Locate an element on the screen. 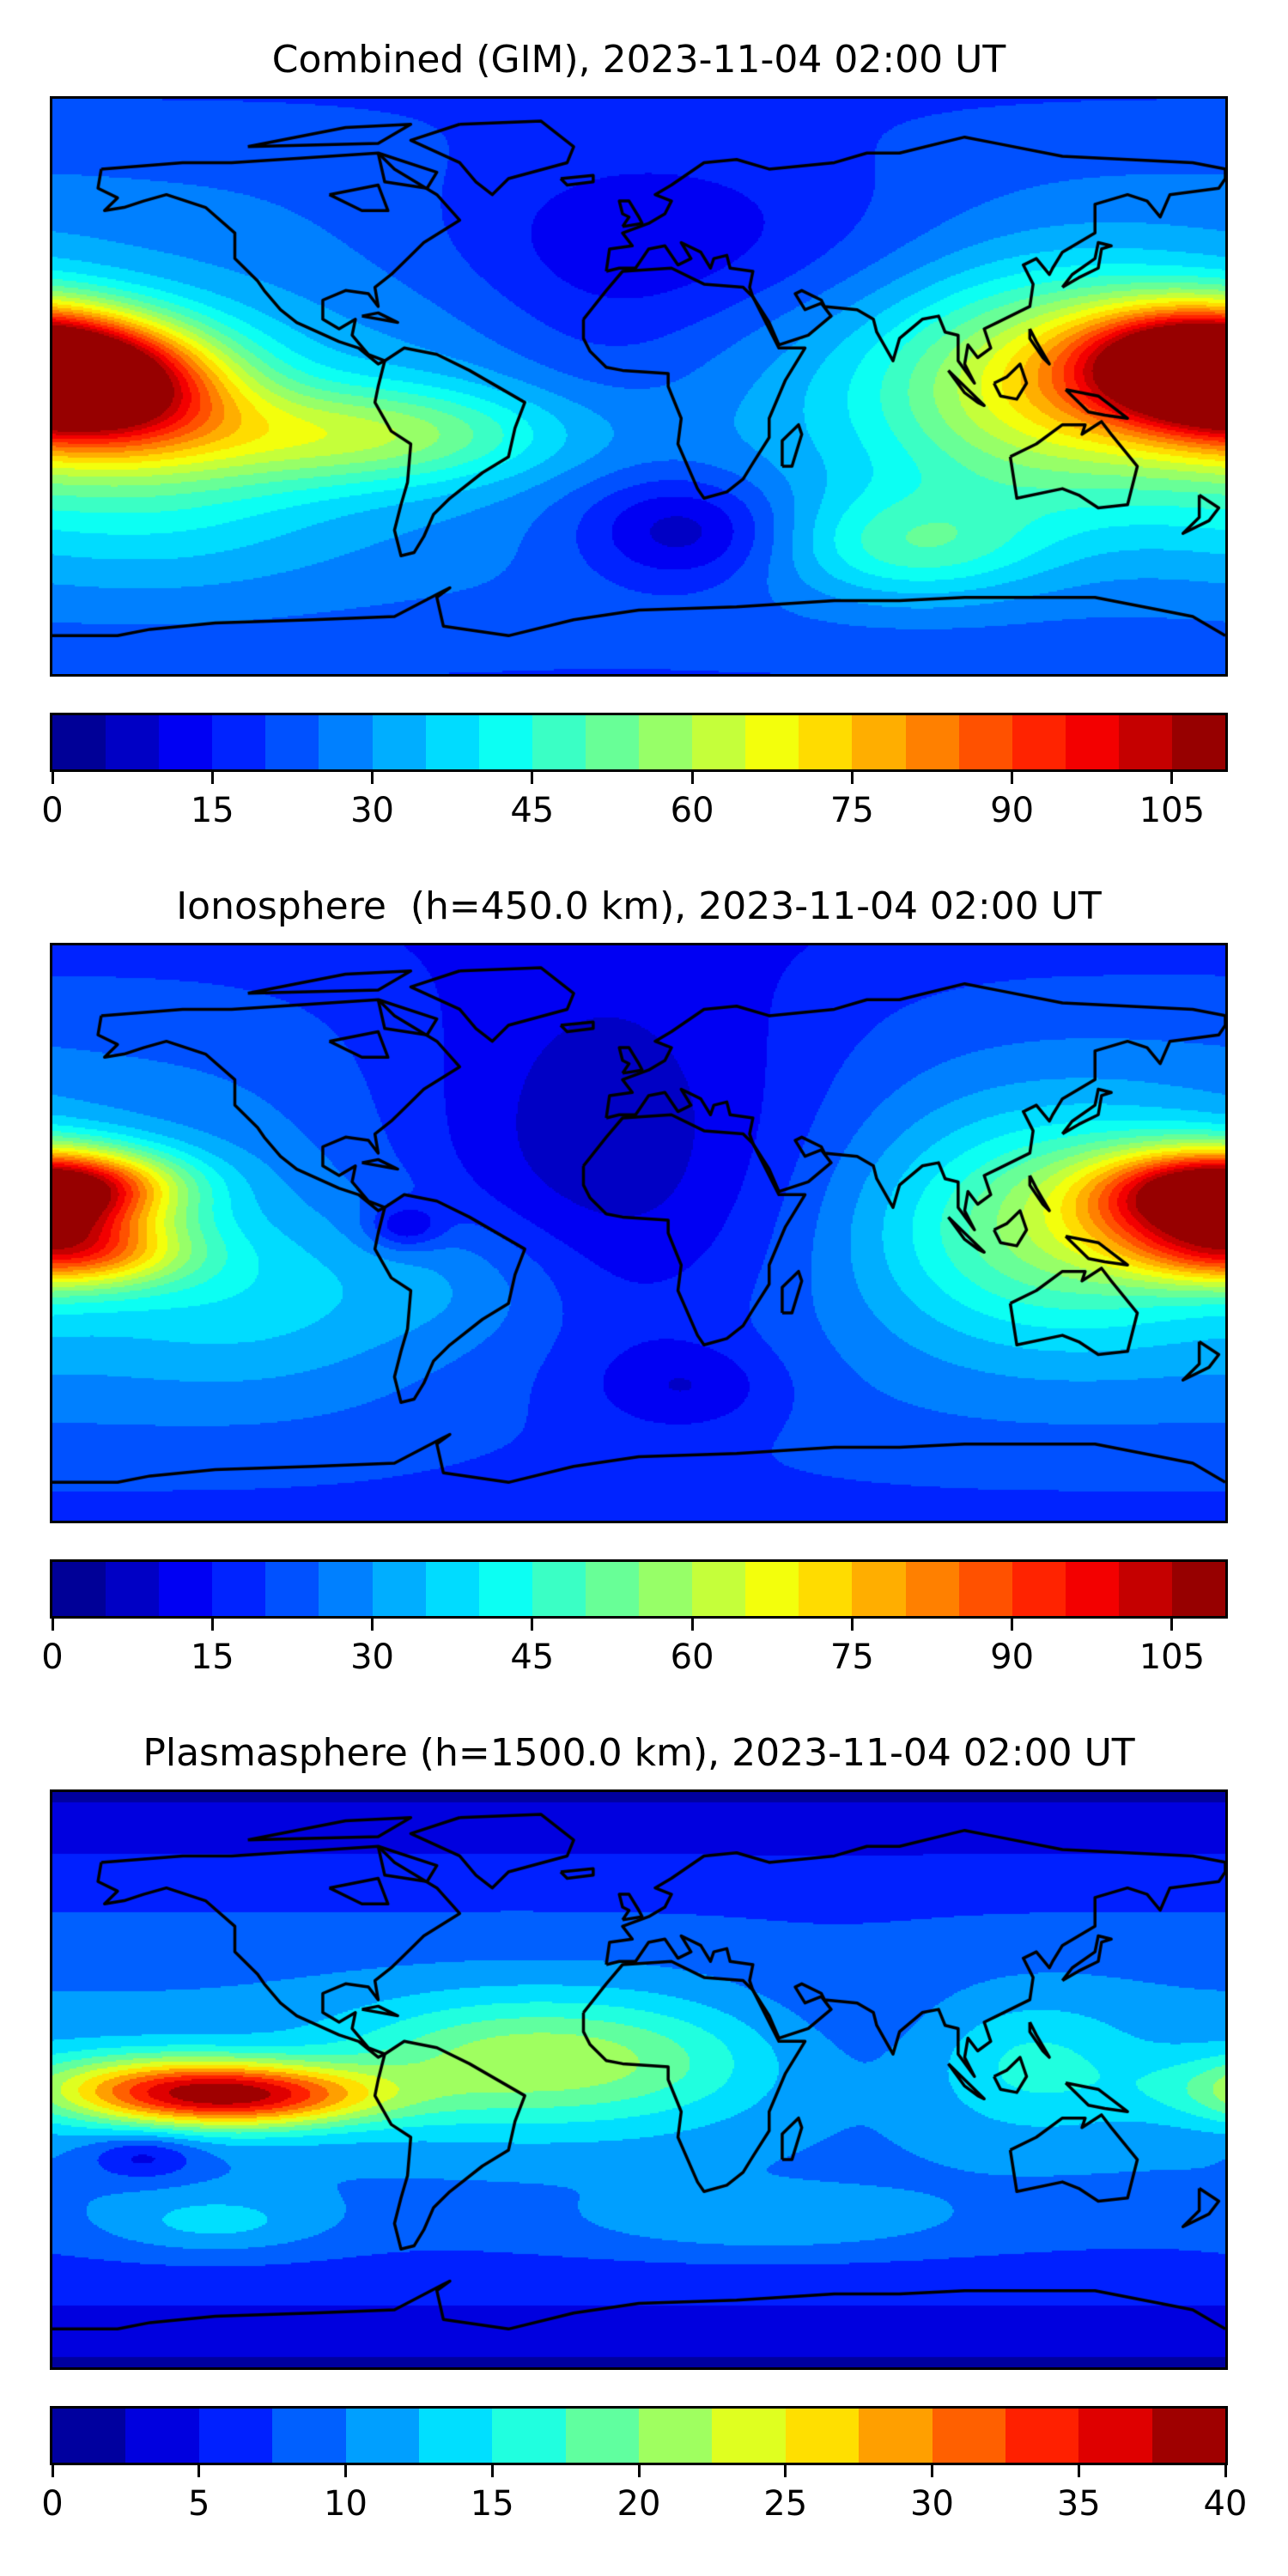 This screenshot has height=2576, width=1288. colorbar-ticks: 0 5 10 15 20 25 30 35 40 is located at coordinates (644, 2495).